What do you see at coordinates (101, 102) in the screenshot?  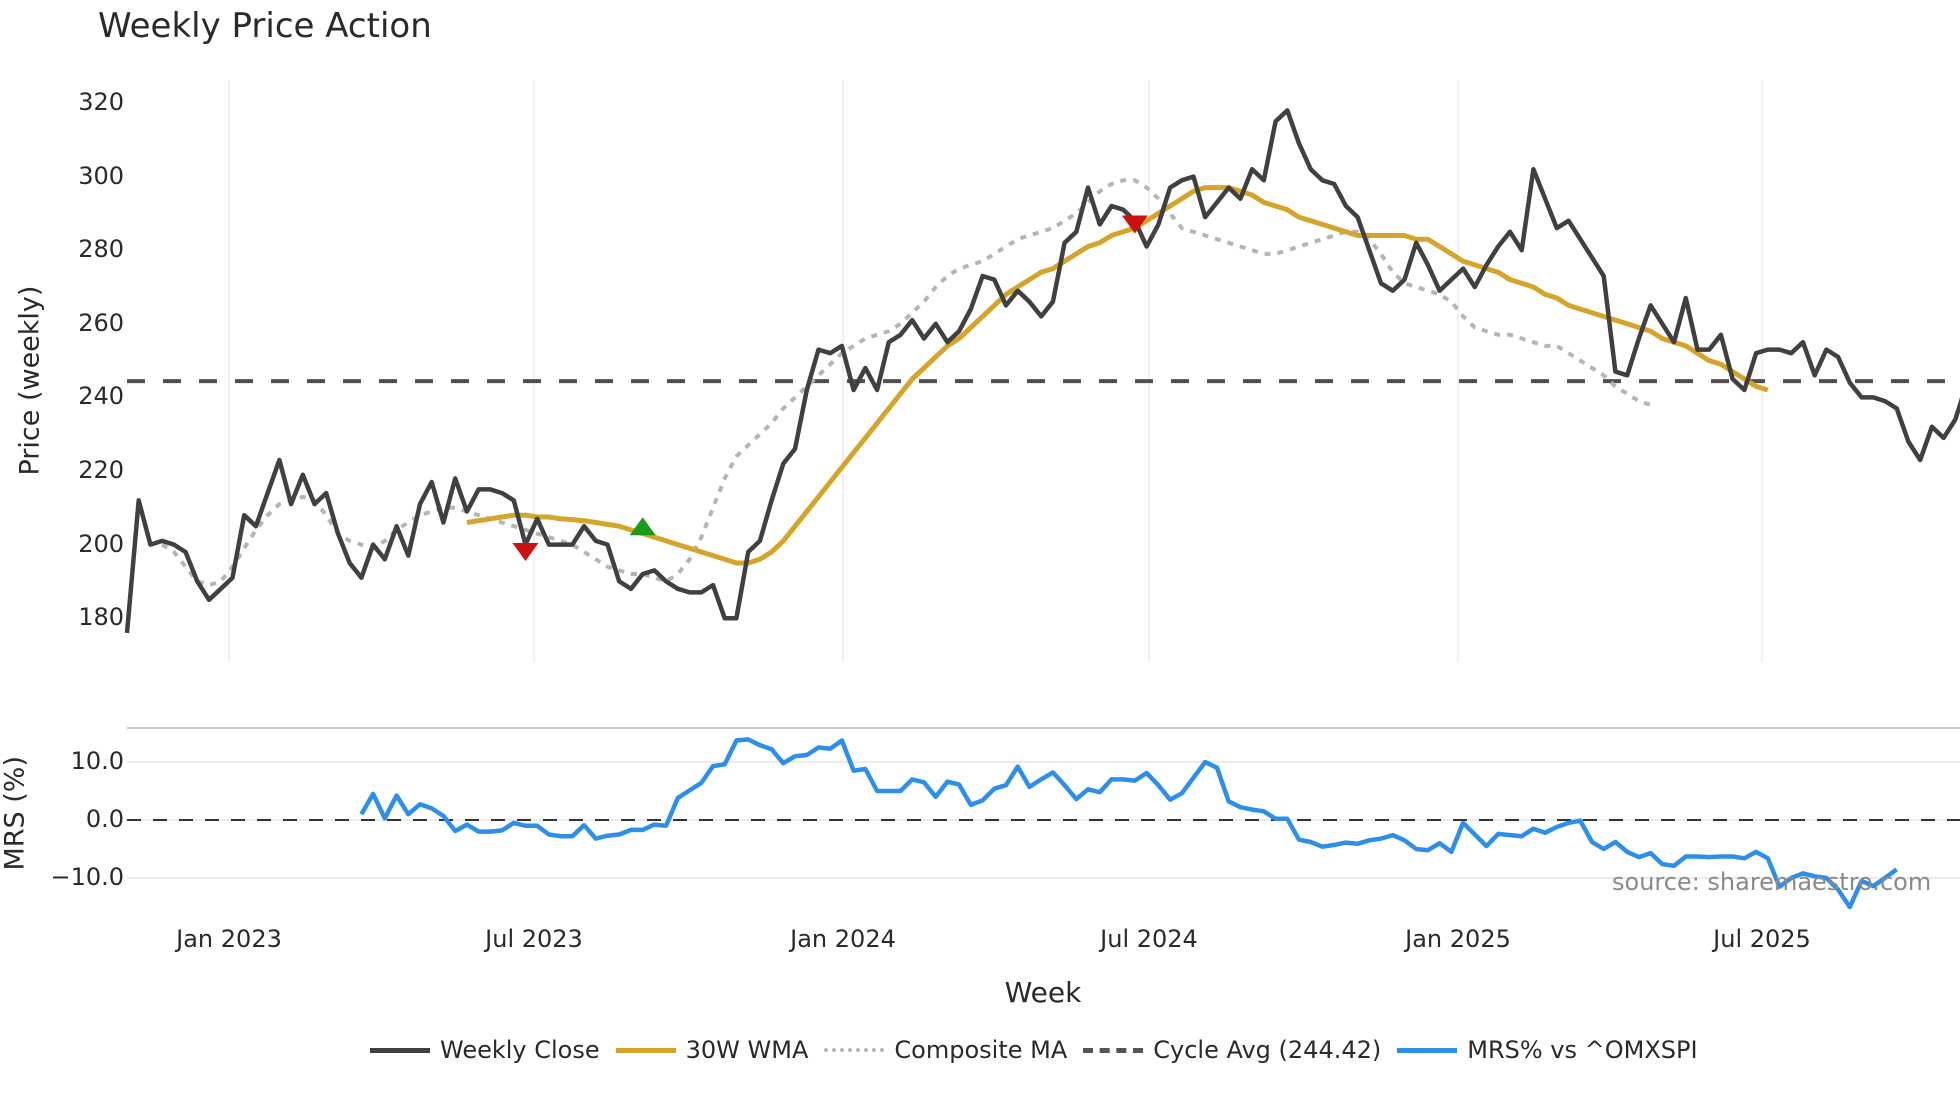 I see `price-tick-label: 320` at bounding box center [101, 102].